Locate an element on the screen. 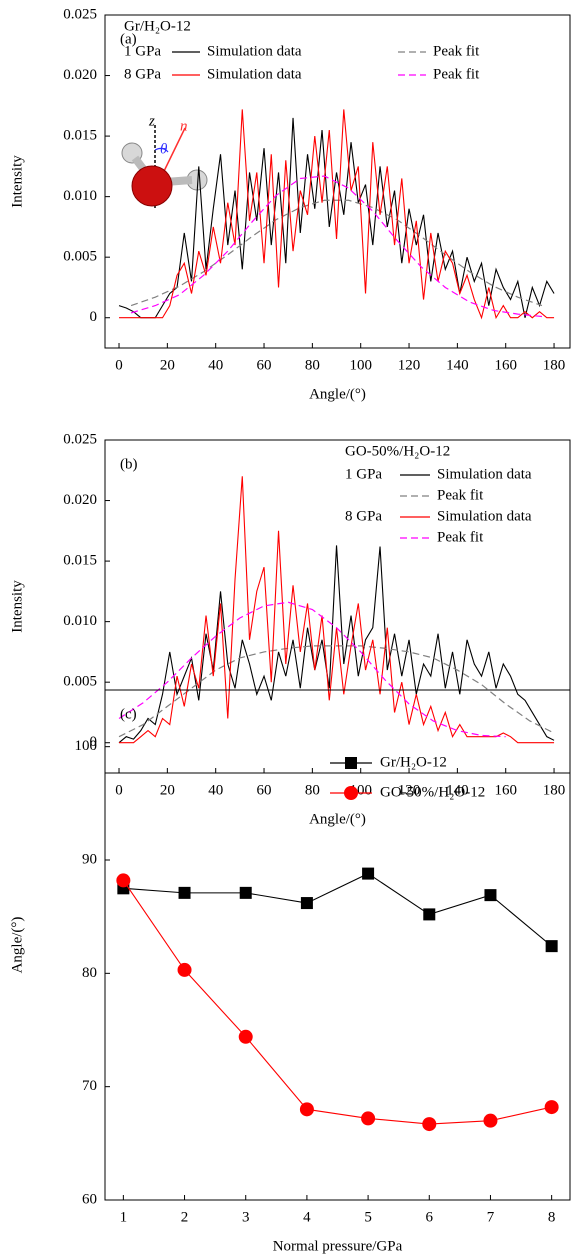  x-tick-label: 8 is located at coordinates (552, 1217).